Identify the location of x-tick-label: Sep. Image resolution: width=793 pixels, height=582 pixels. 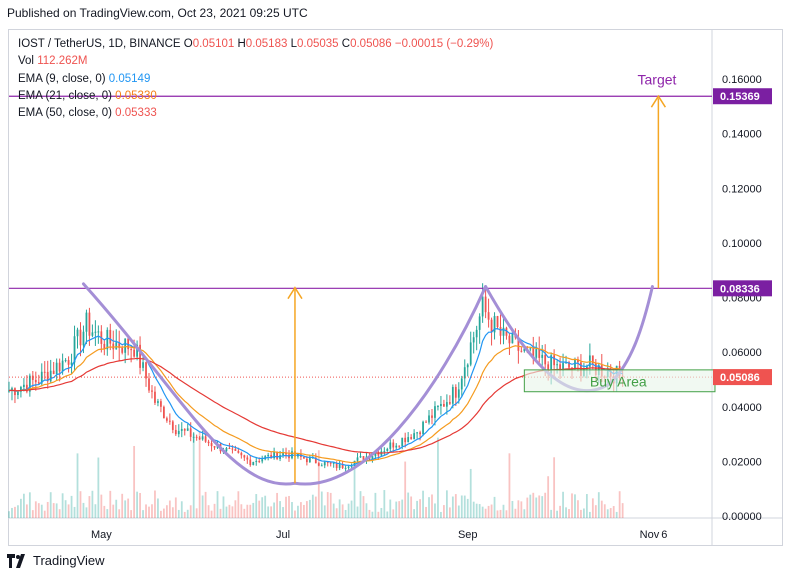
(468, 535).